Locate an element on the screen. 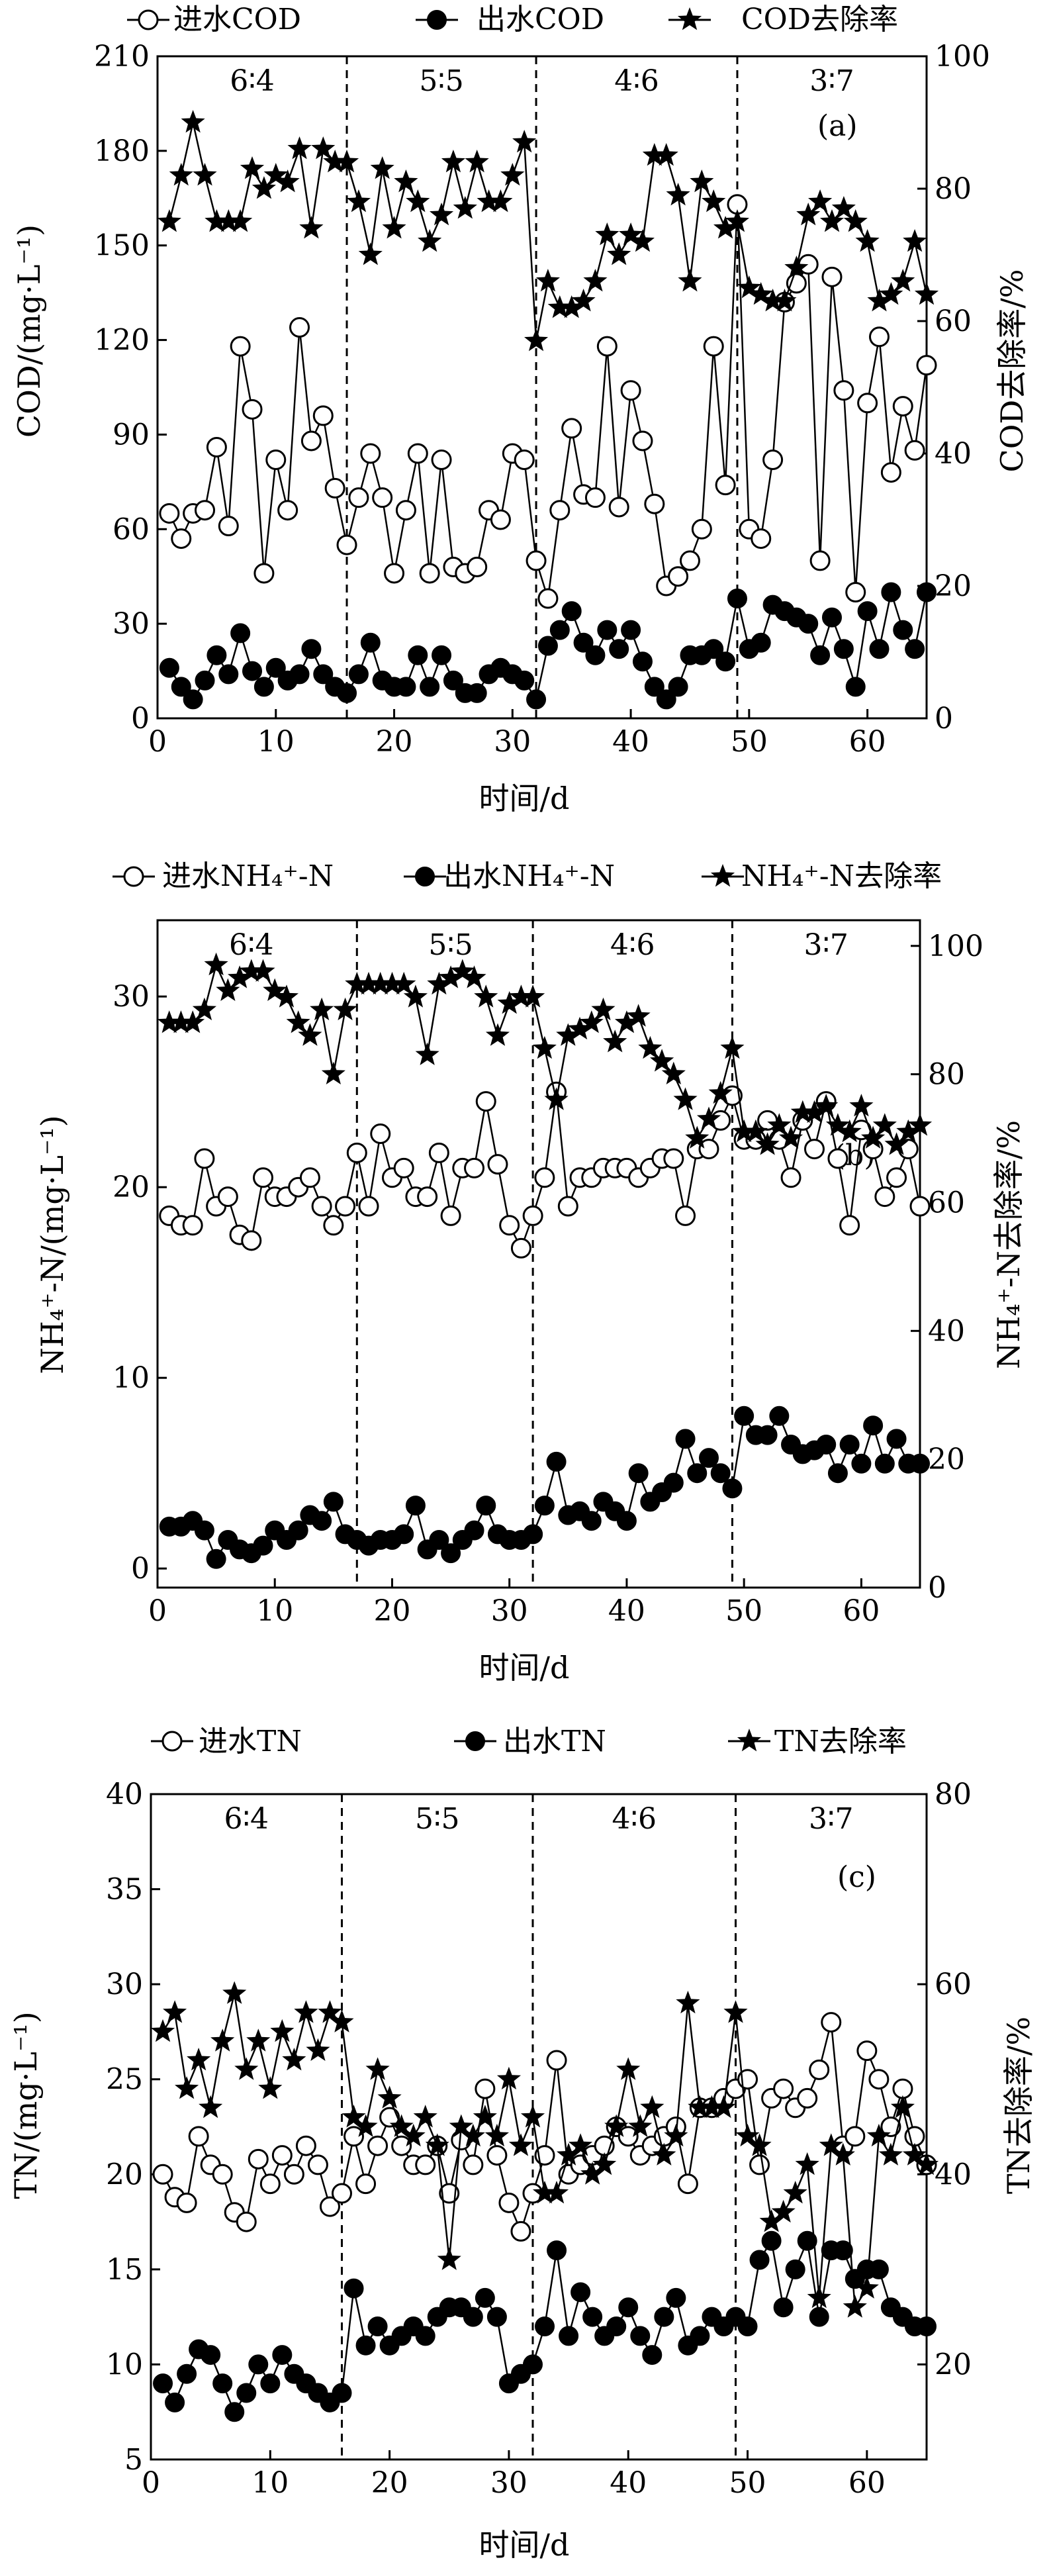 The image size is (1053, 2576). y2-tick-label: 80 is located at coordinates (946, 1075).